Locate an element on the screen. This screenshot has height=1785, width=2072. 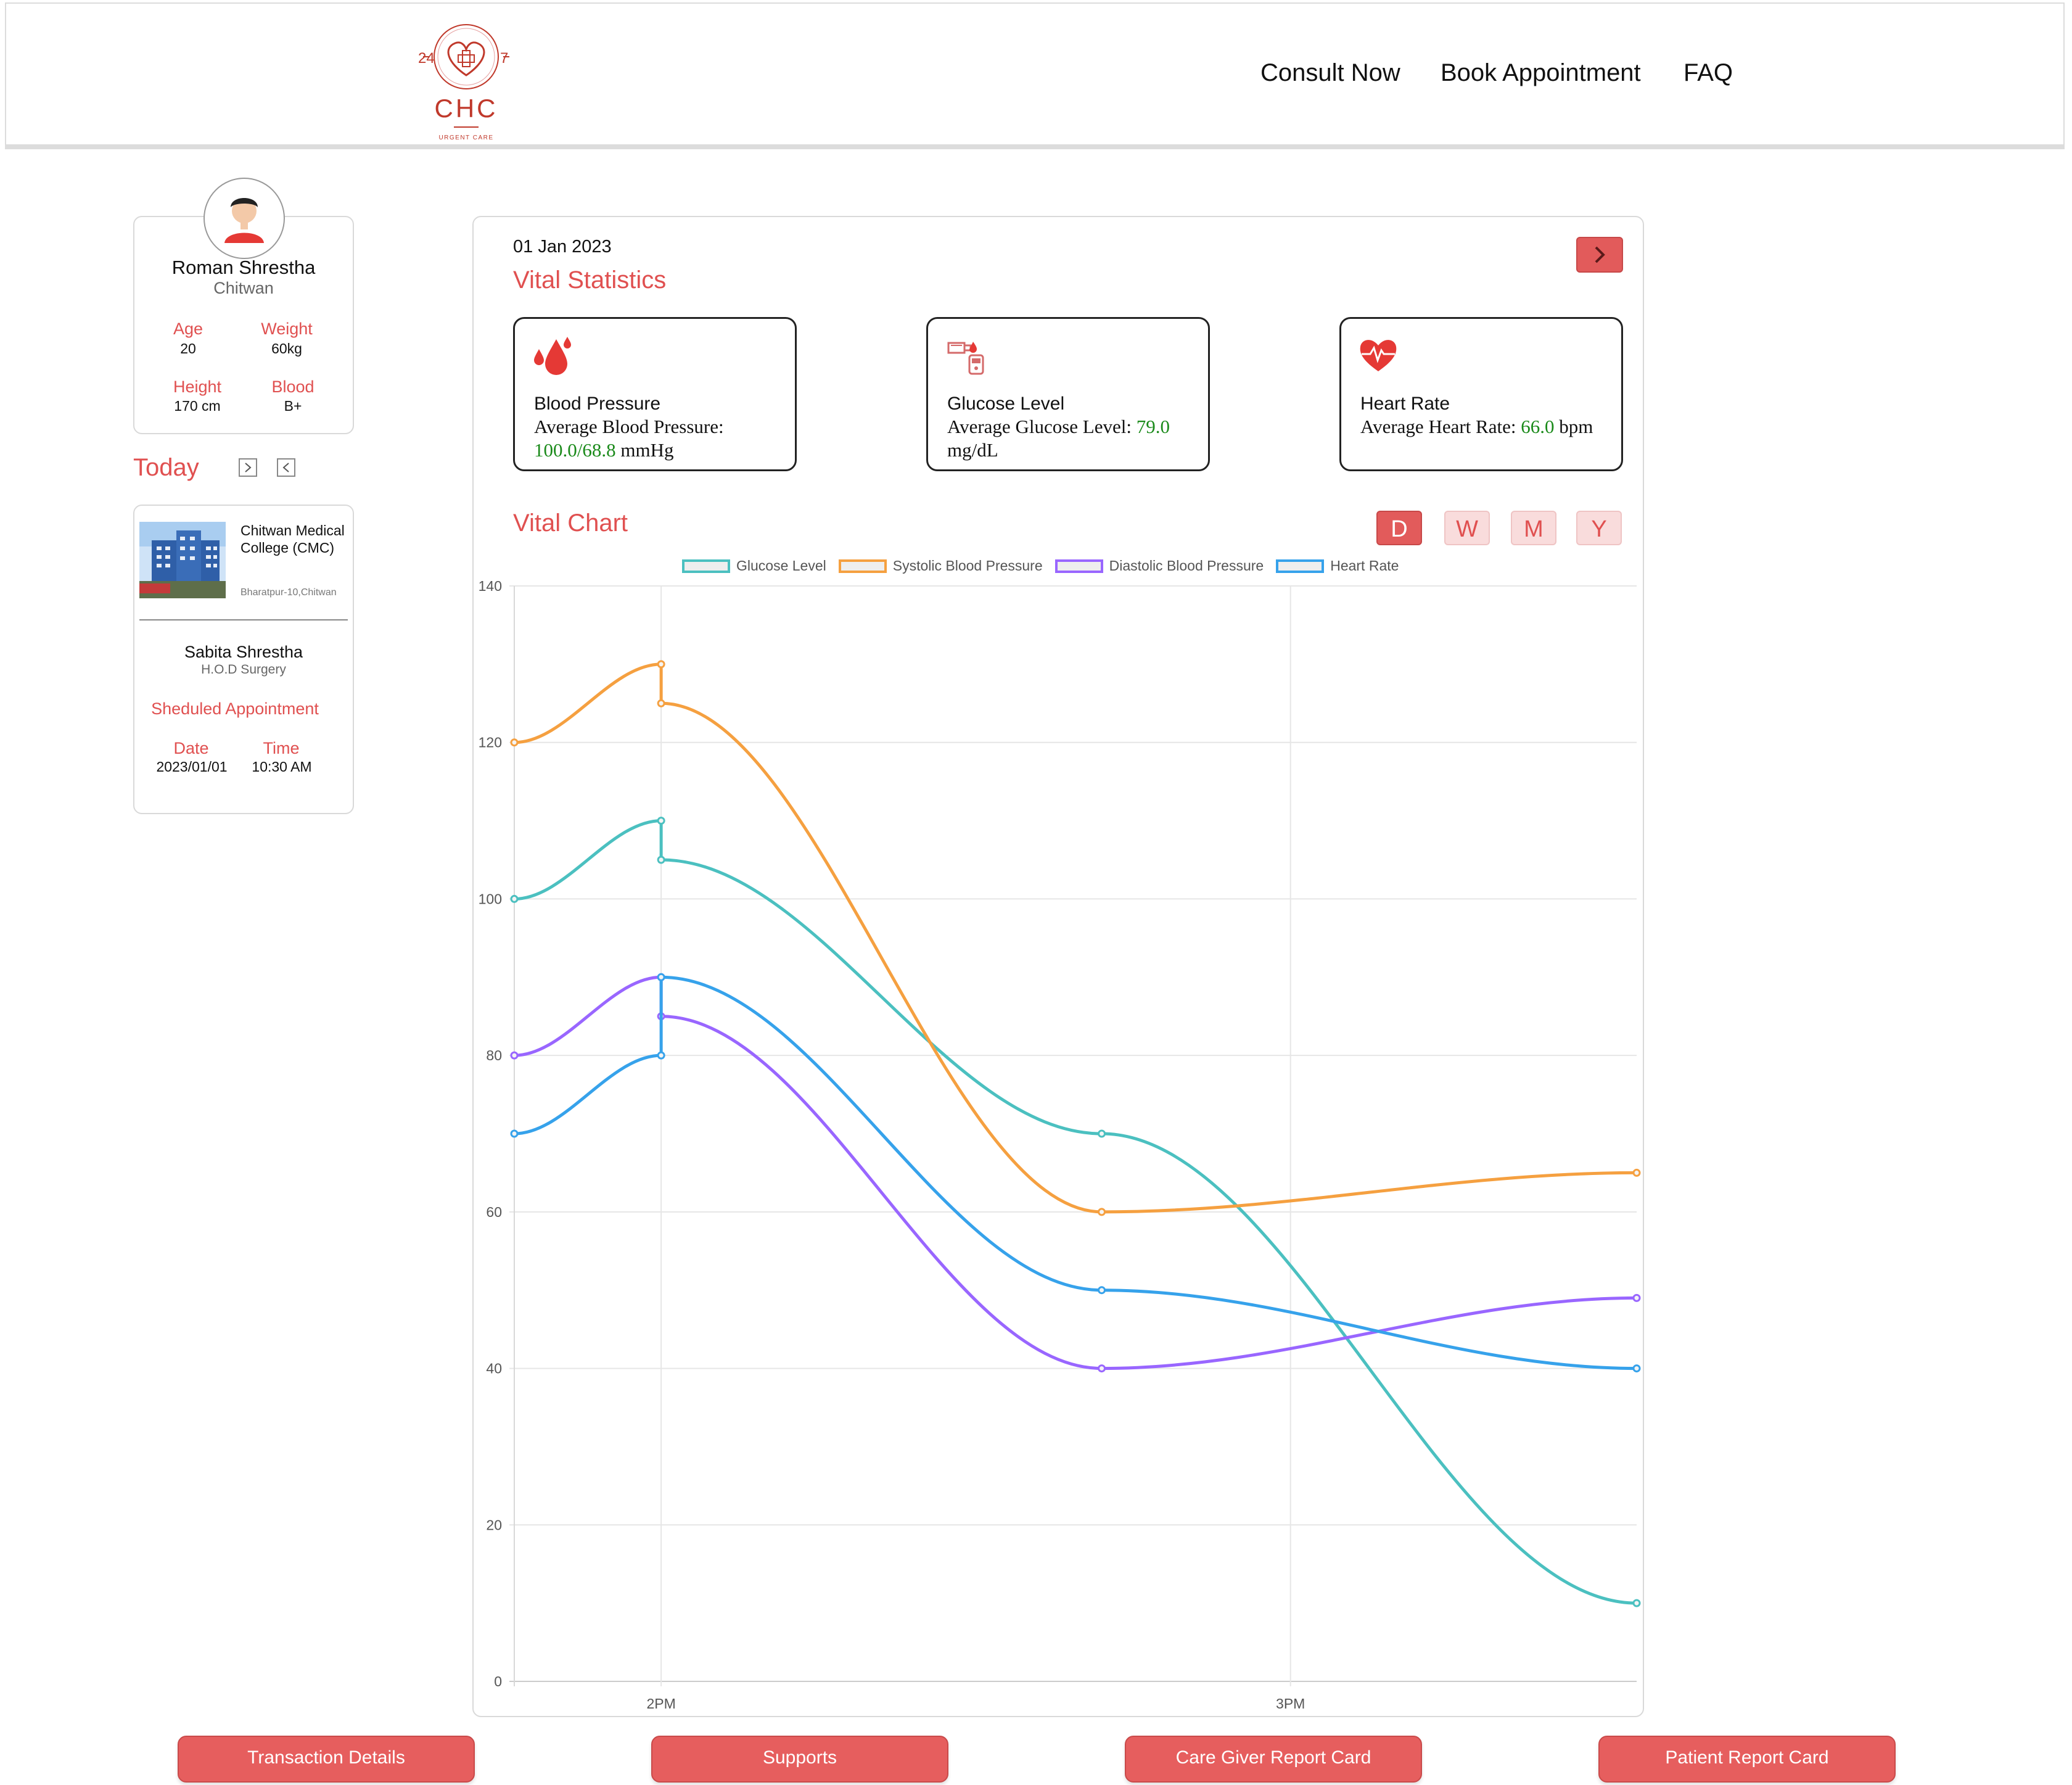
height-value: 170 cm is located at coordinates (198, 406).